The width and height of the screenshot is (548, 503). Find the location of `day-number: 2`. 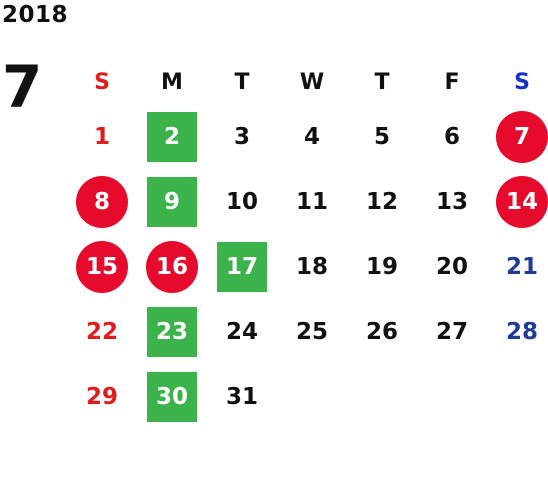

day-number: 2 is located at coordinates (171, 136).